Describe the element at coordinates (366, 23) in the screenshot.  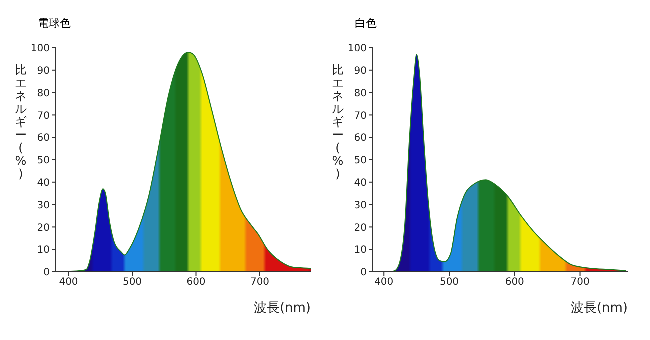
I see `chart-title: 白色` at that location.